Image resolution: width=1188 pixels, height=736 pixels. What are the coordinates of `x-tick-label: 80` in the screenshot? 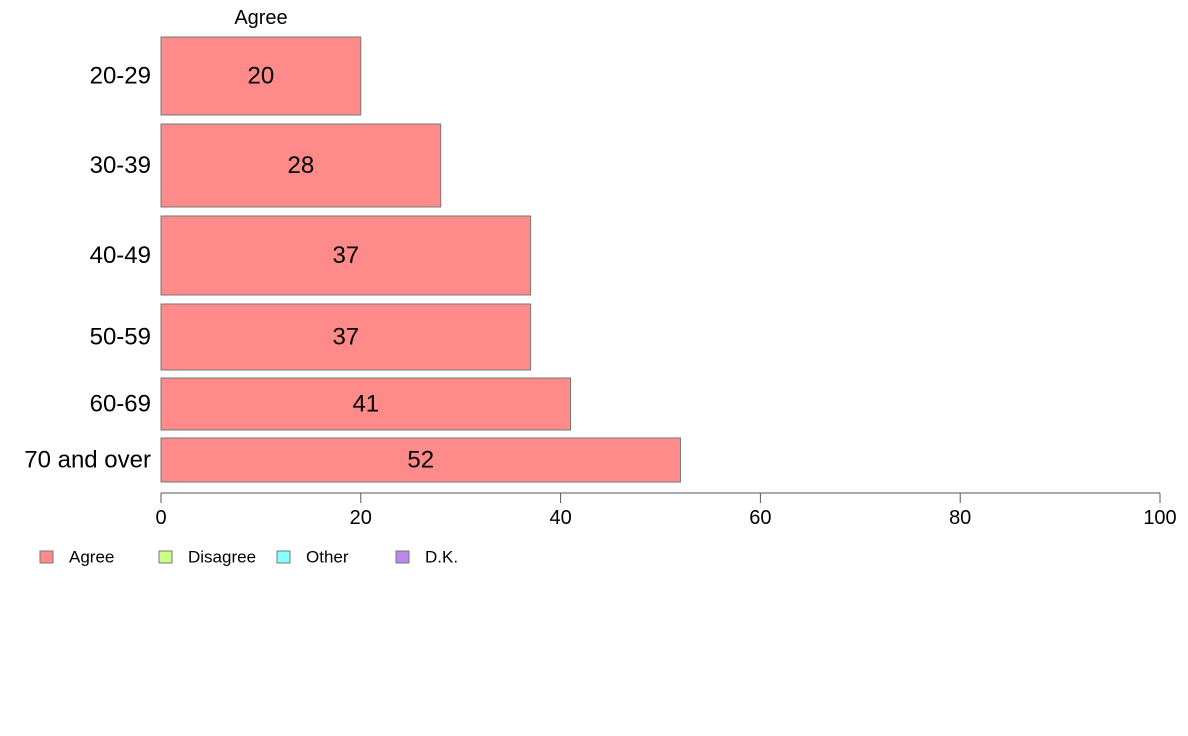 It's located at (960, 518).